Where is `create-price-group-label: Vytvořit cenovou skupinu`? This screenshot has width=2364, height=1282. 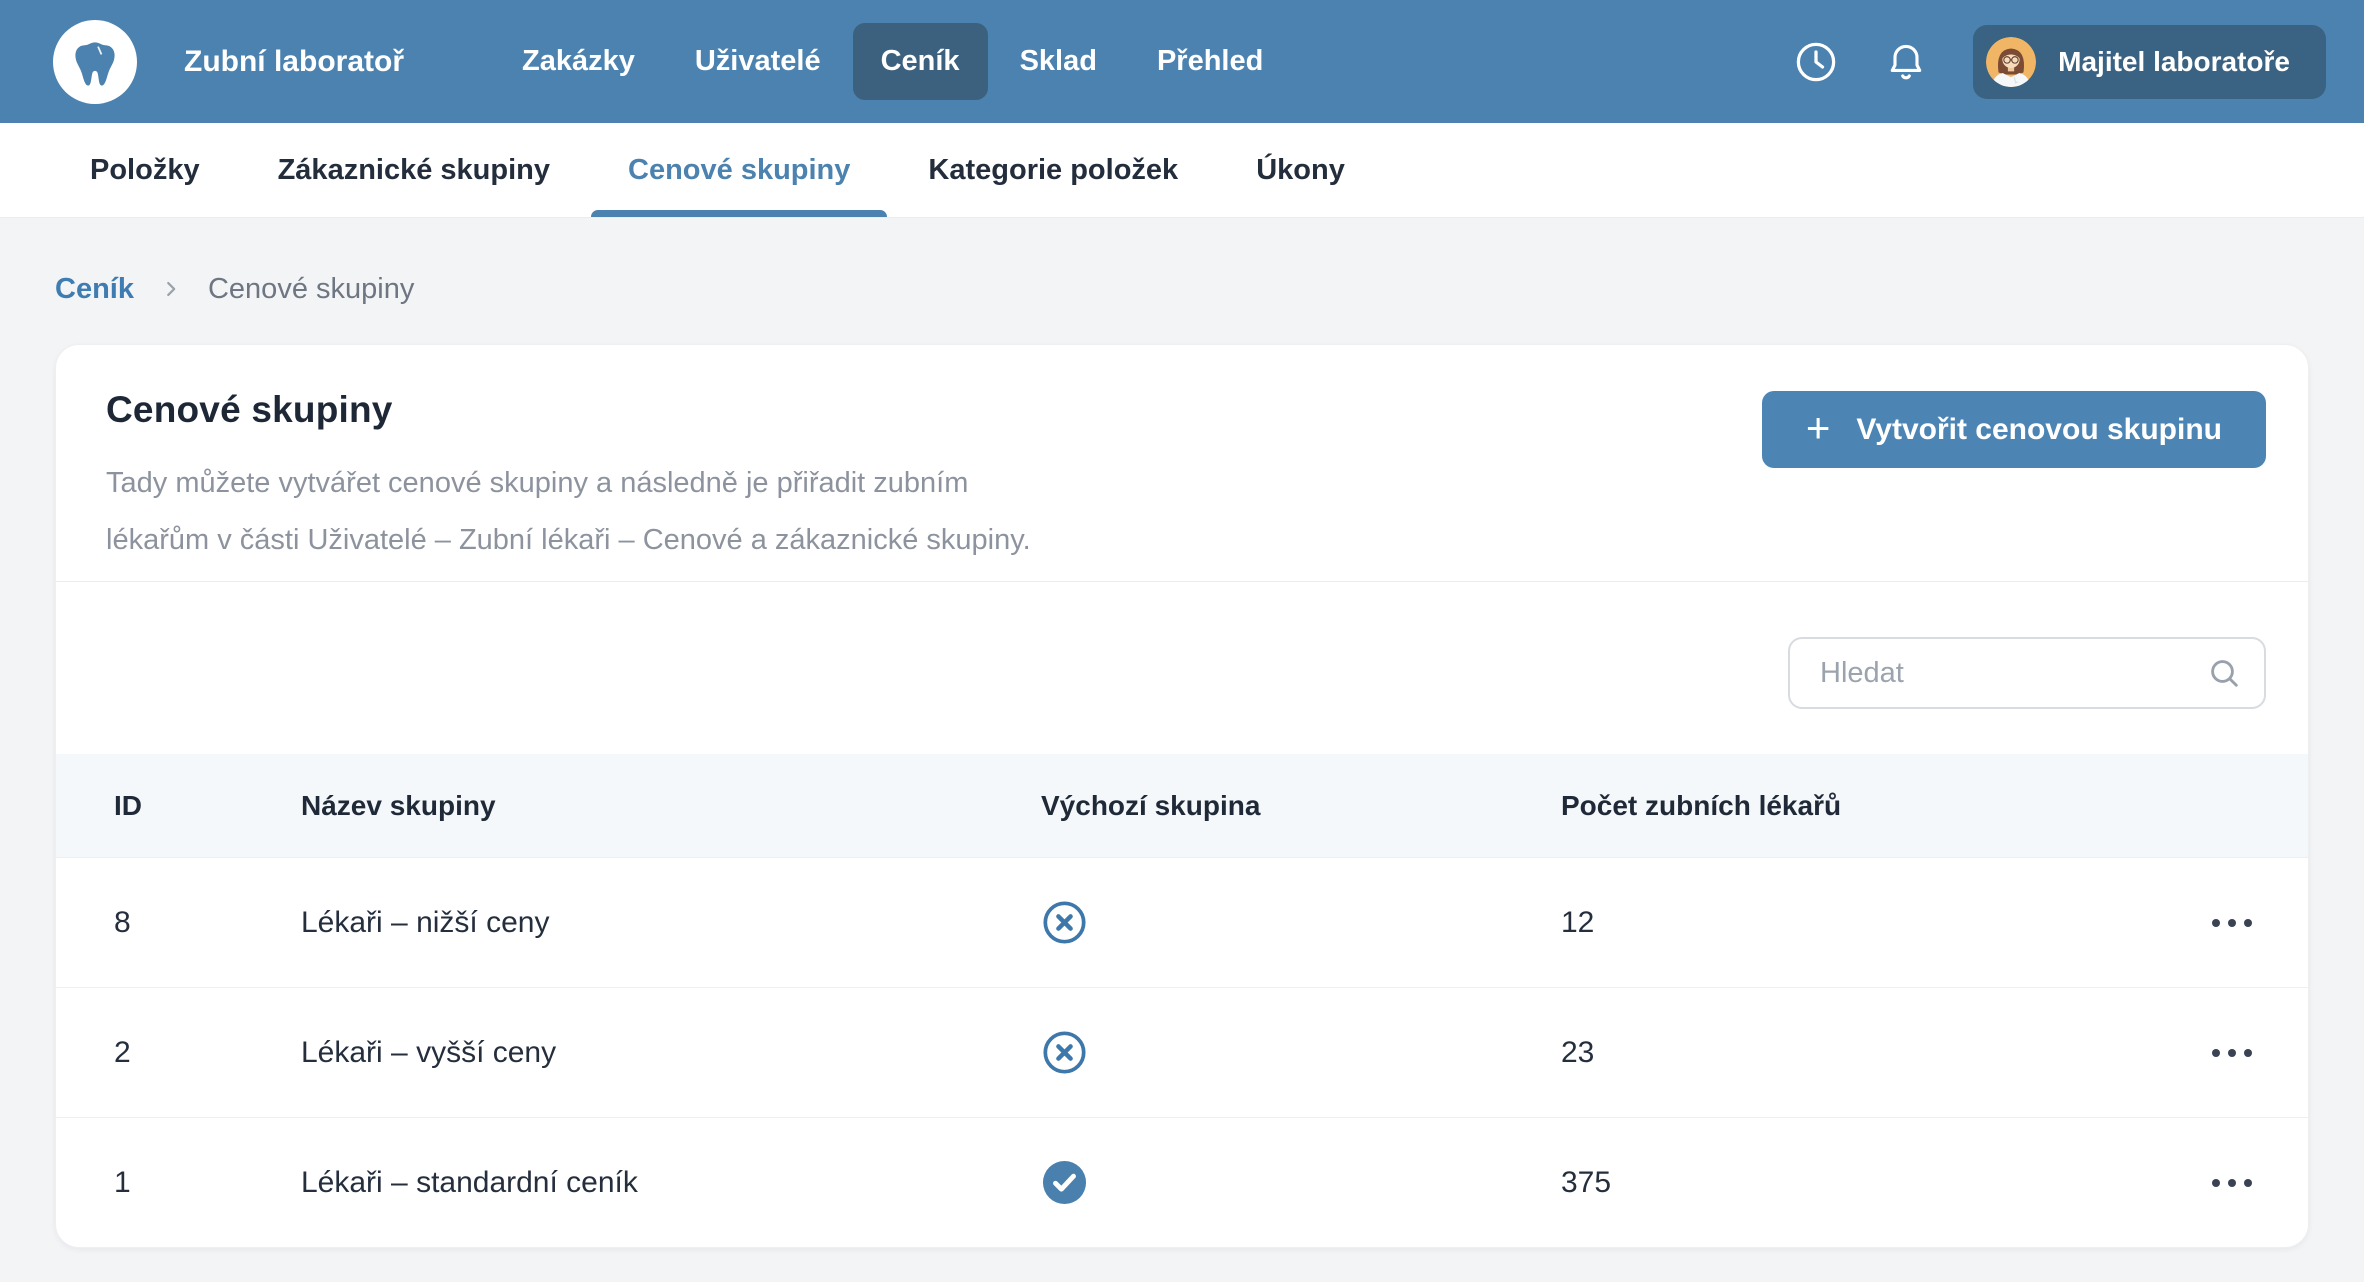 create-price-group-label: Vytvořit cenovou skupinu is located at coordinates (2039, 429).